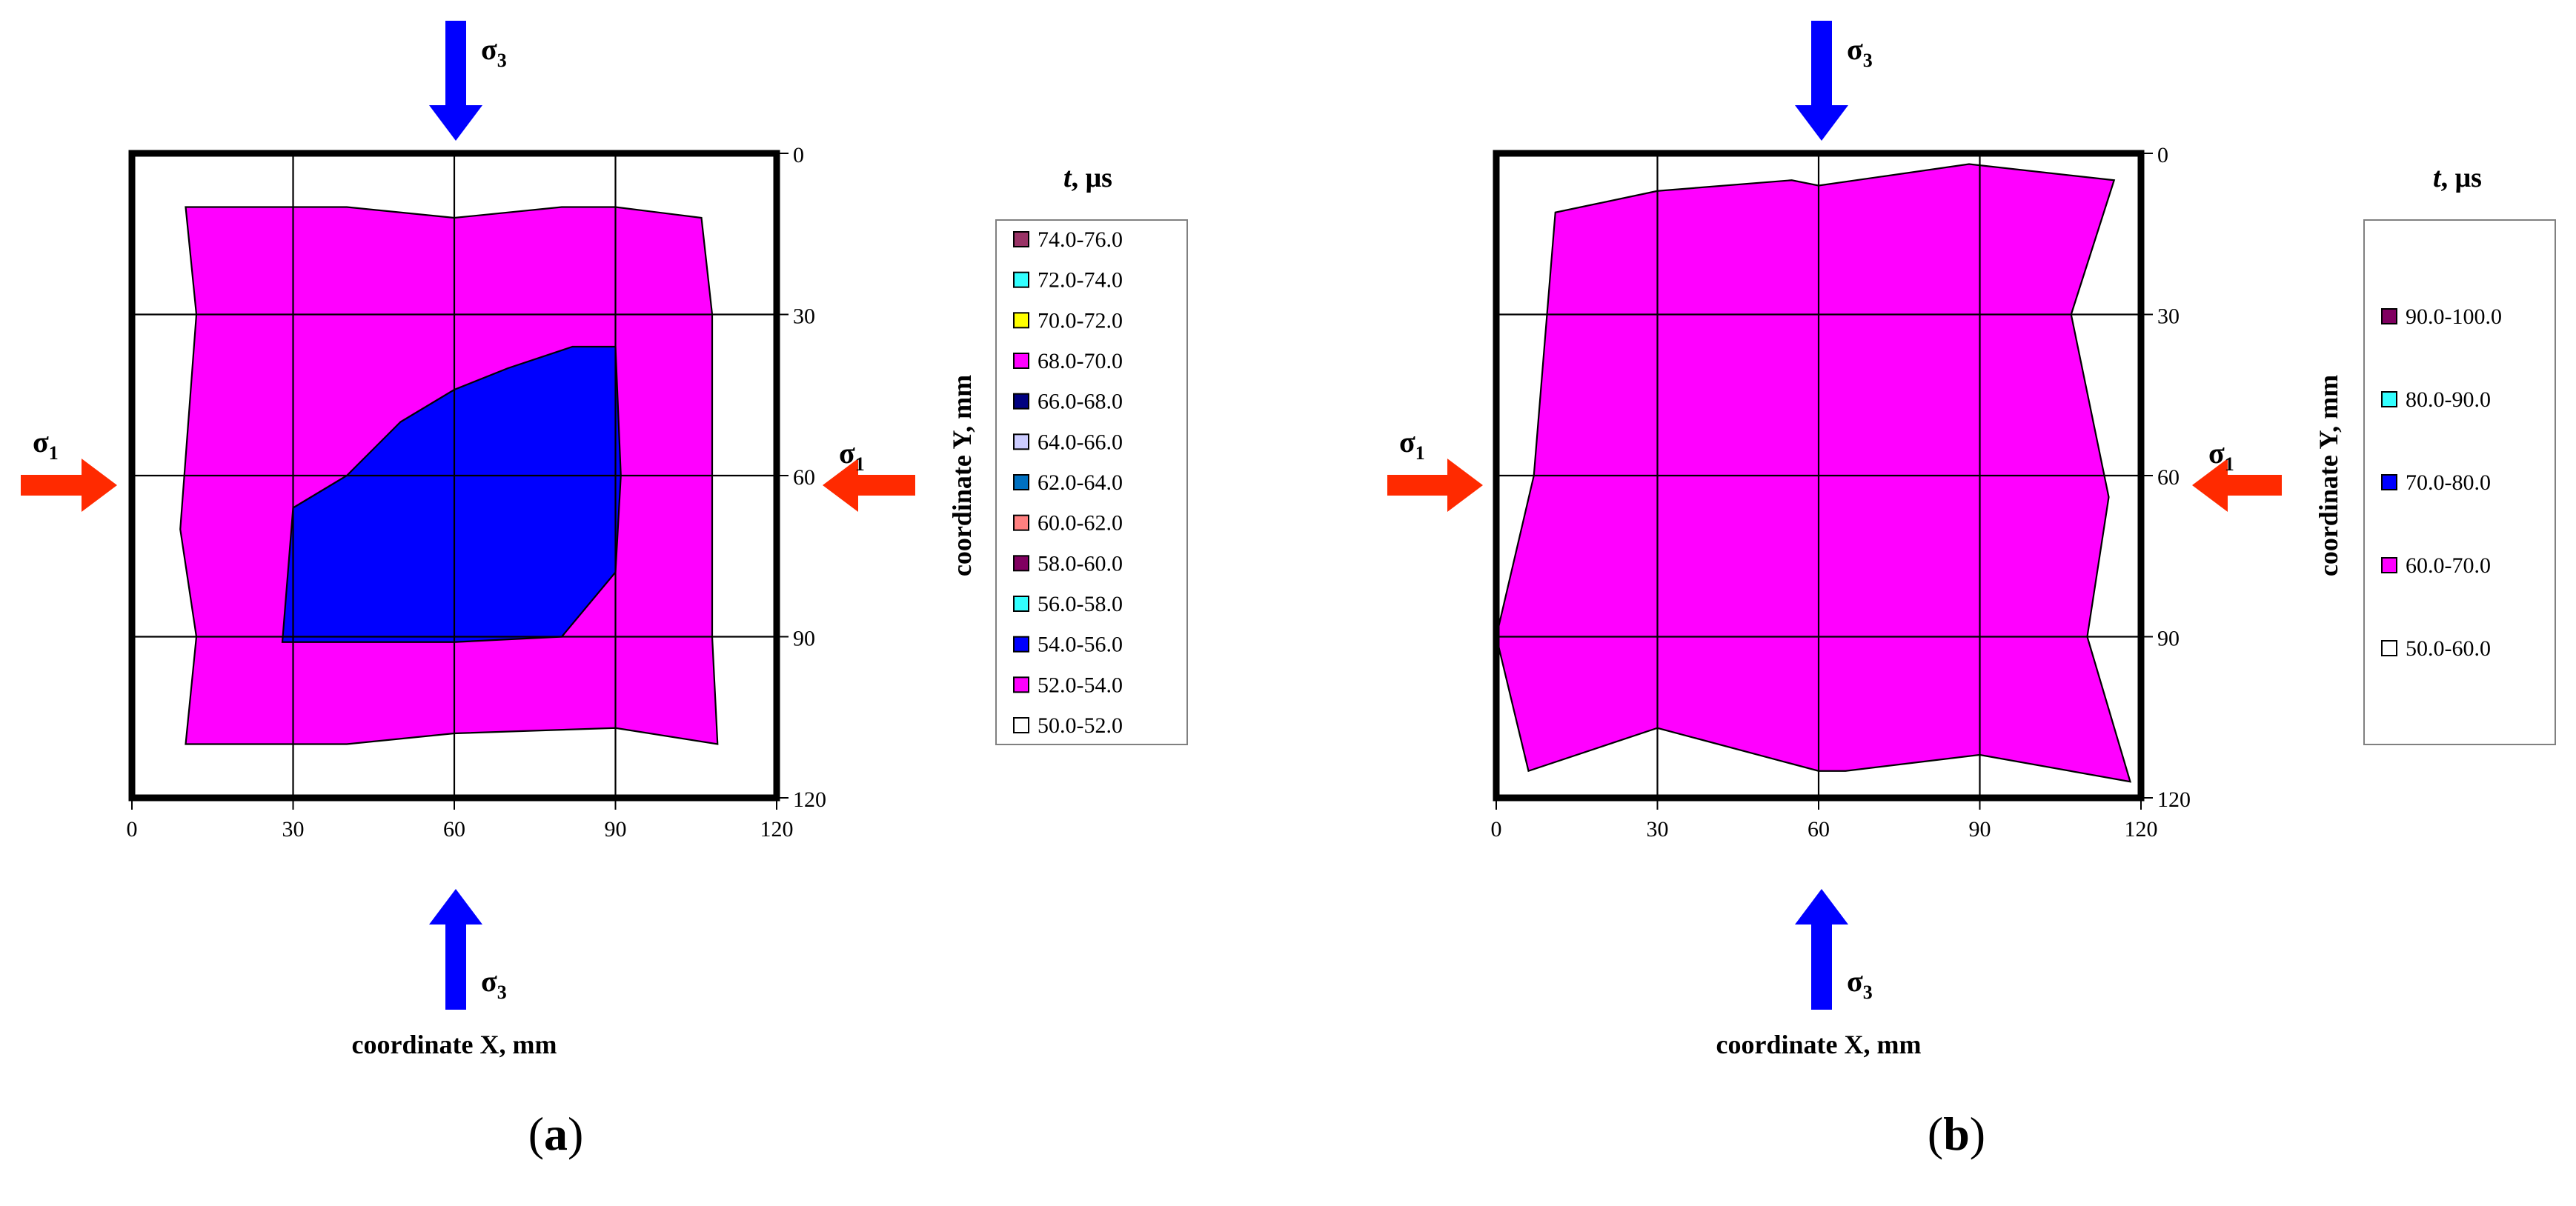 The height and width of the screenshot is (1206, 2576). Describe the element at coordinates (1980, 829) in the screenshot. I see `x-tick-label-90: 90` at that location.